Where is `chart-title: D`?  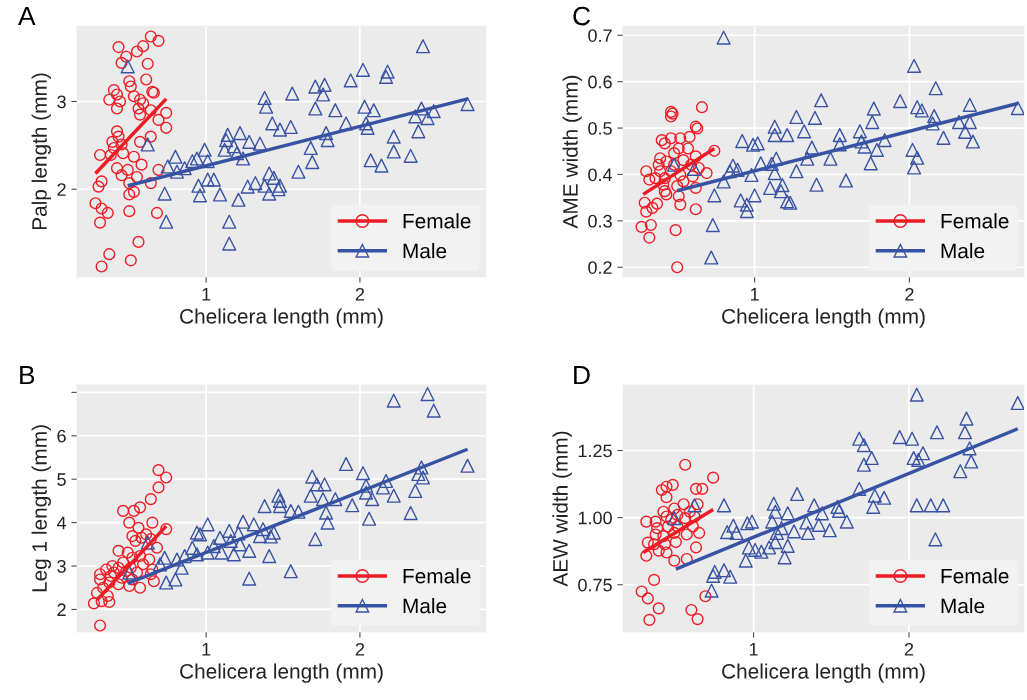 chart-title: D is located at coordinates (582, 375).